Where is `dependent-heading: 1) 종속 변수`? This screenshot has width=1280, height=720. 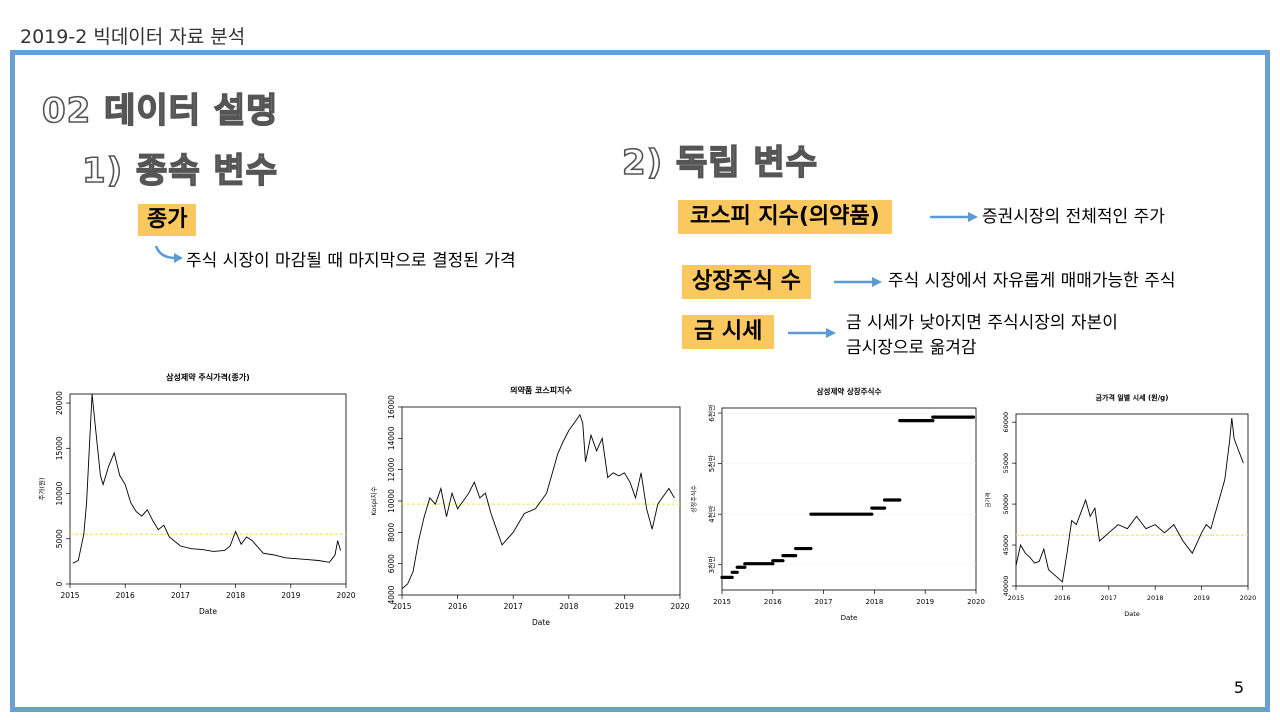
dependent-heading: 1) 종속 변수 is located at coordinates (179, 171).